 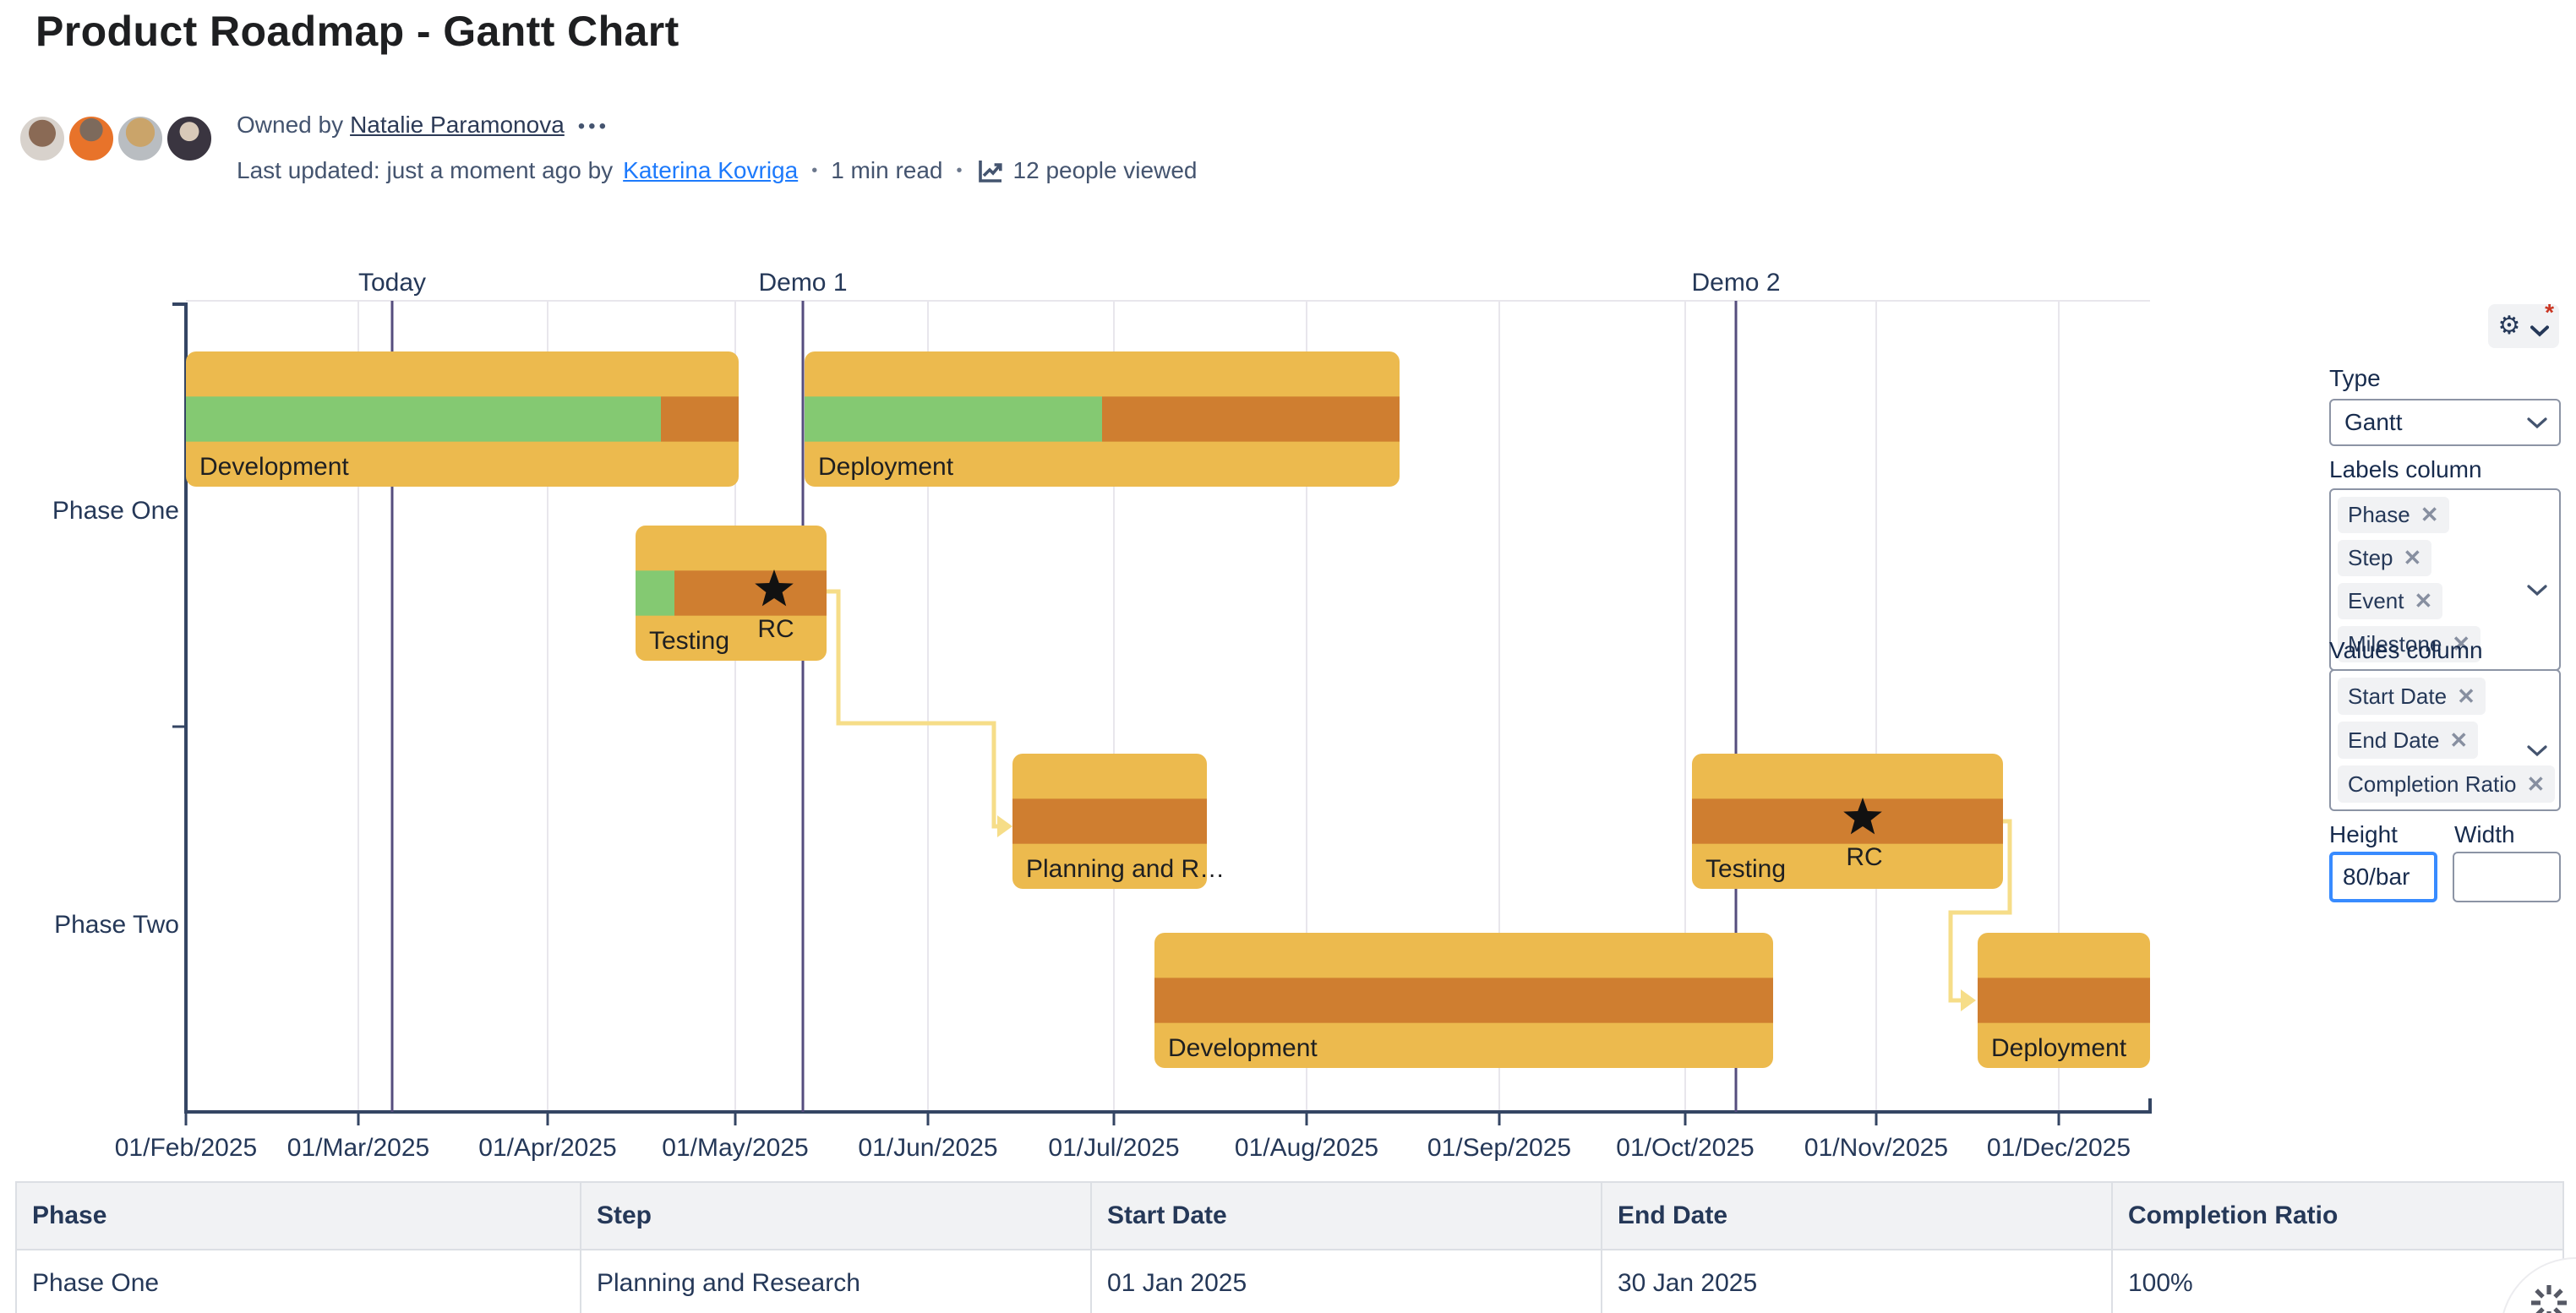 I want to click on table-header-cell: Start Date, so click(x=1346, y=1215).